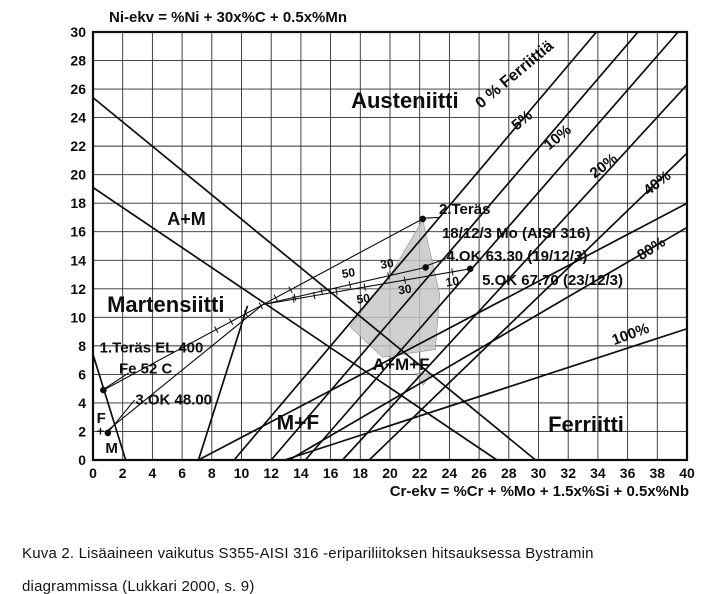  Describe the element at coordinates (101, 430) in the screenshot. I see `region-label-4: +` at that location.